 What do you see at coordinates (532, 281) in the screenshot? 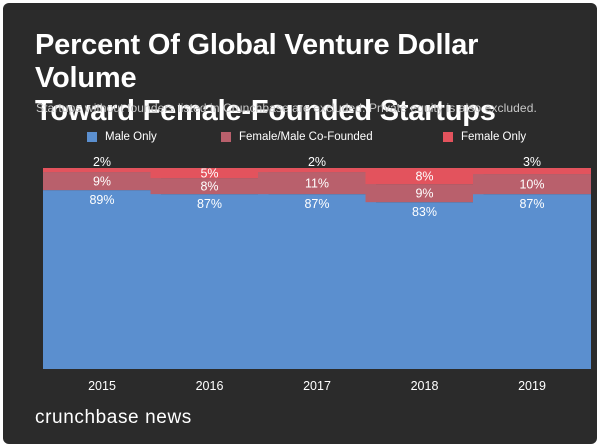
I see `bar-male-only-2019` at bounding box center [532, 281].